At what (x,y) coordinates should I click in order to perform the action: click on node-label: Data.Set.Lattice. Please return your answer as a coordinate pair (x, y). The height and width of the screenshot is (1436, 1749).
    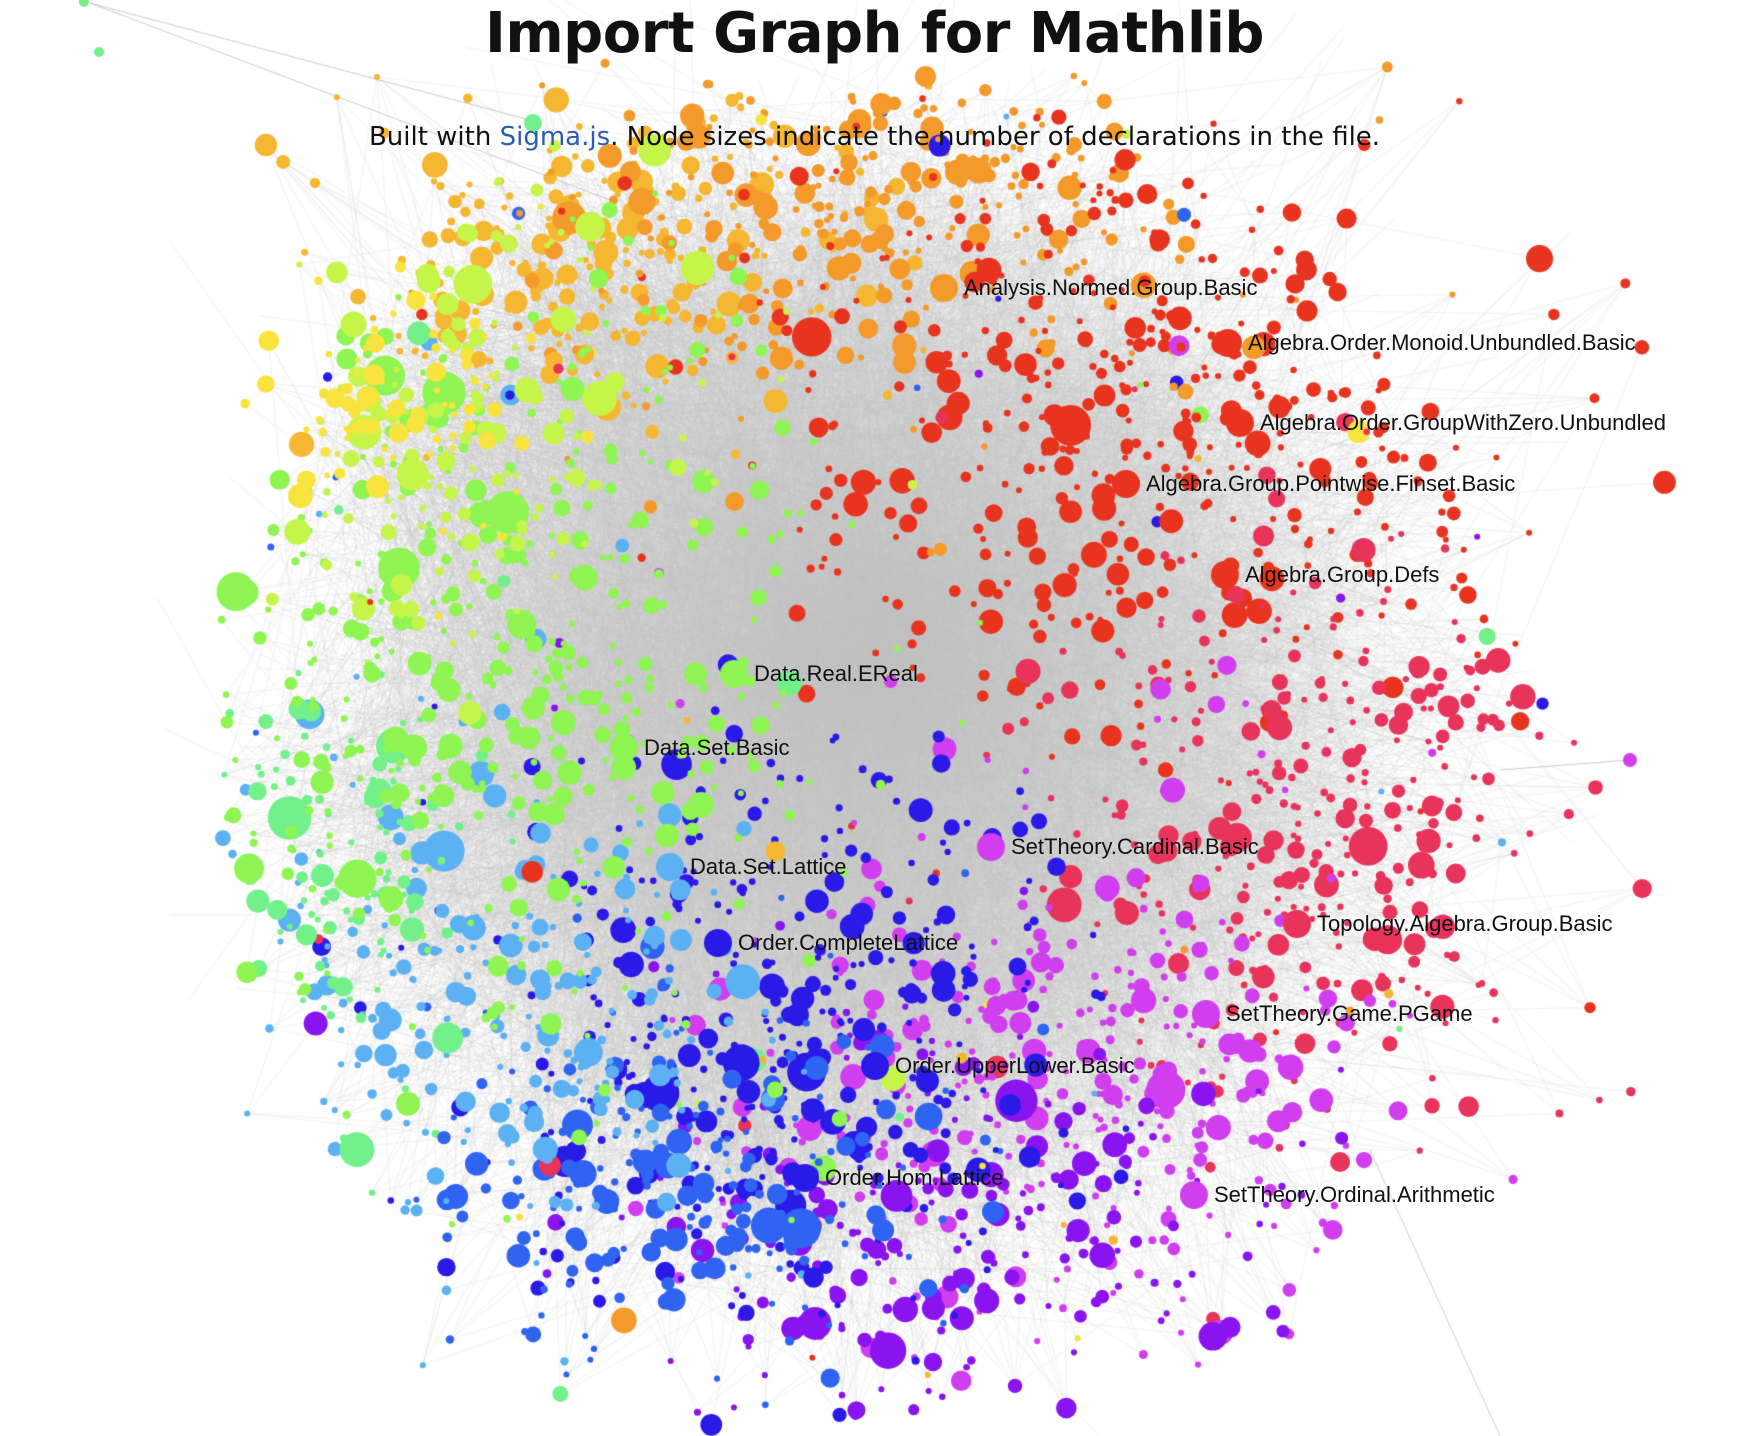
    Looking at the image, I should click on (768, 866).